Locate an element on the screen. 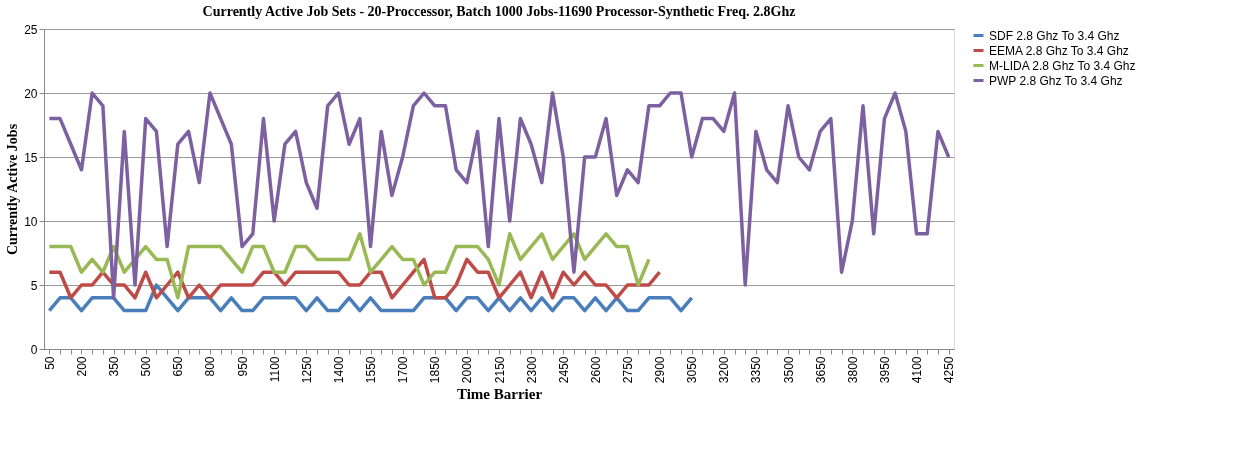  x-axis-title: Time Barrier is located at coordinates (499, 394).